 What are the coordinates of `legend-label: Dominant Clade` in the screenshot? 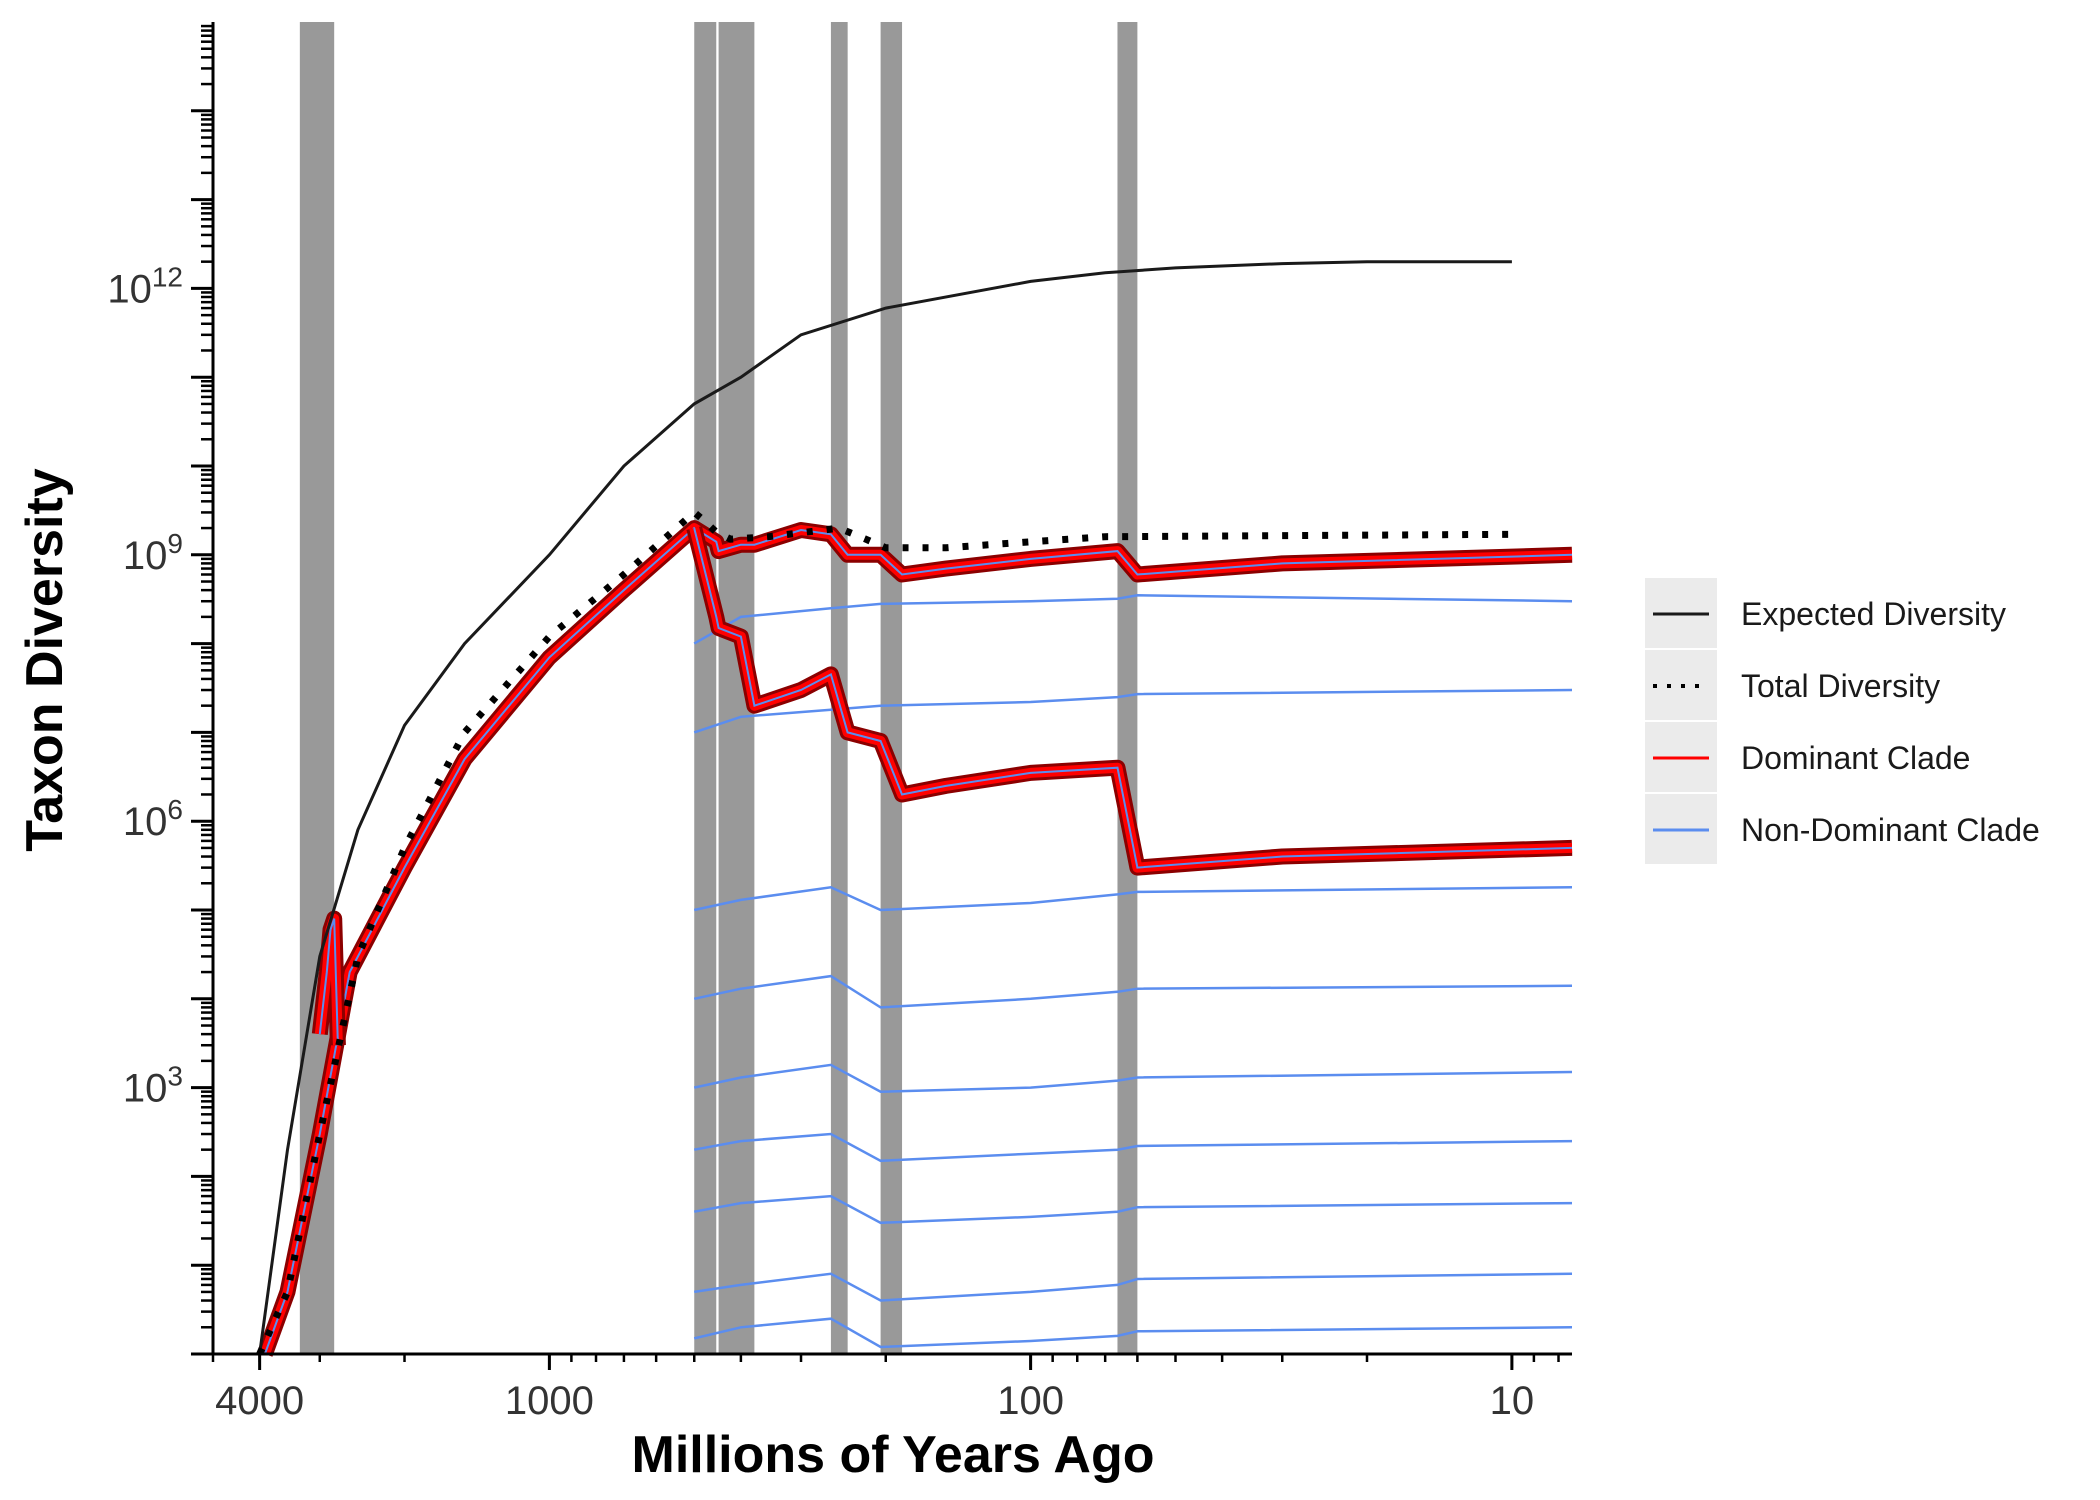 It's located at (1855, 758).